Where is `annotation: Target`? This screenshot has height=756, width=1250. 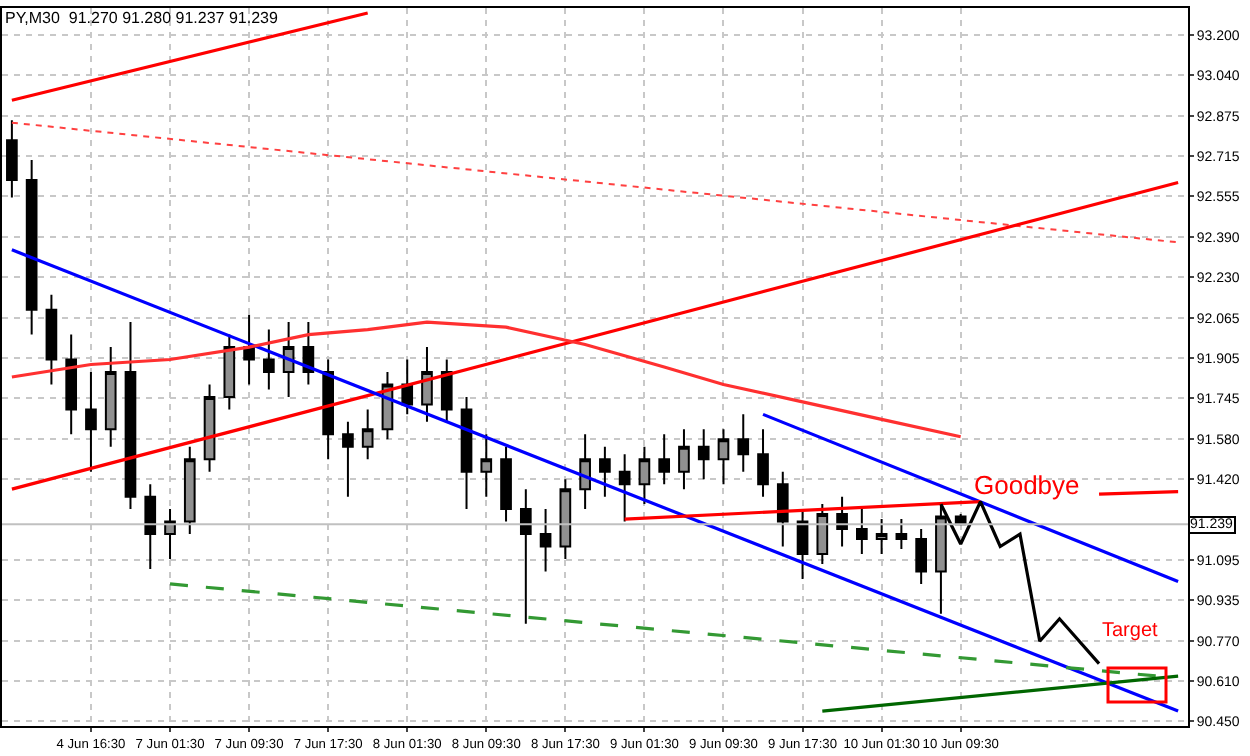 annotation: Target is located at coordinates (1130, 631).